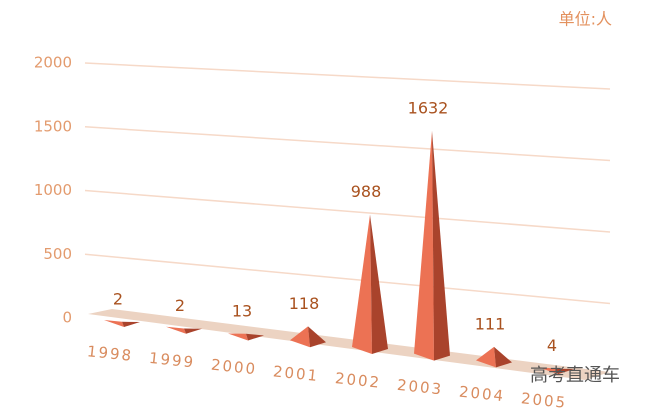 This screenshot has height=414, width=657. I want to click on x-tick-label: 2004, so click(482, 394).